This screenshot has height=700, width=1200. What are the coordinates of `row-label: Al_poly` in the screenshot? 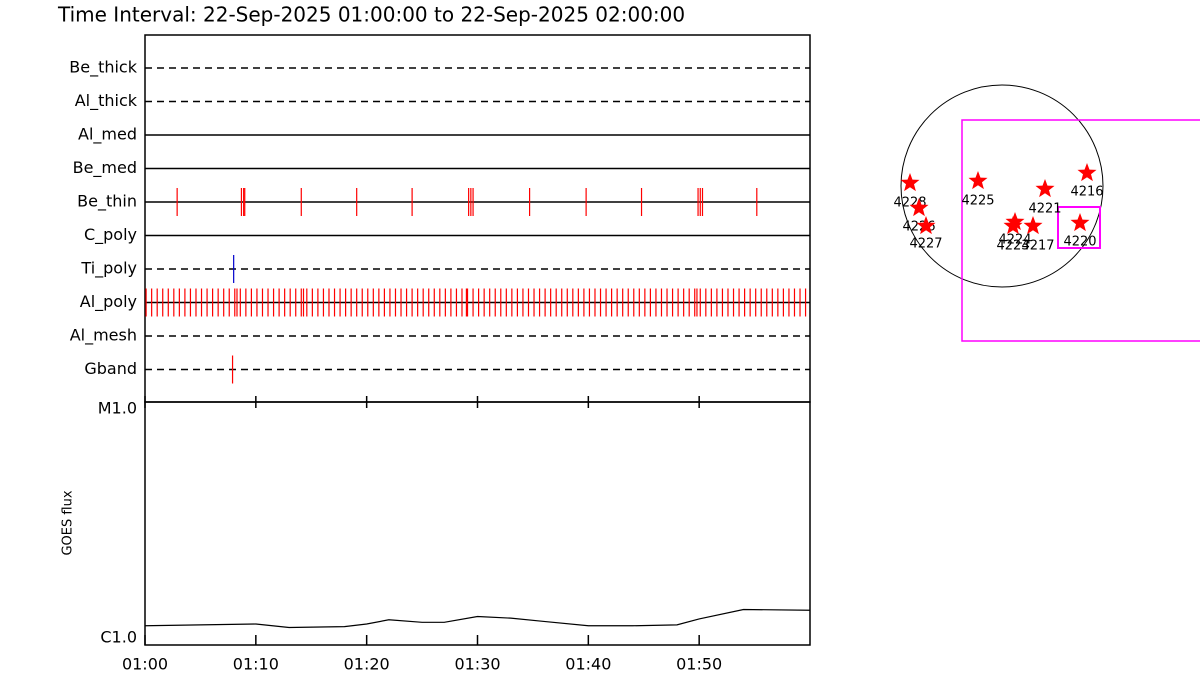 It's located at (108, 302).